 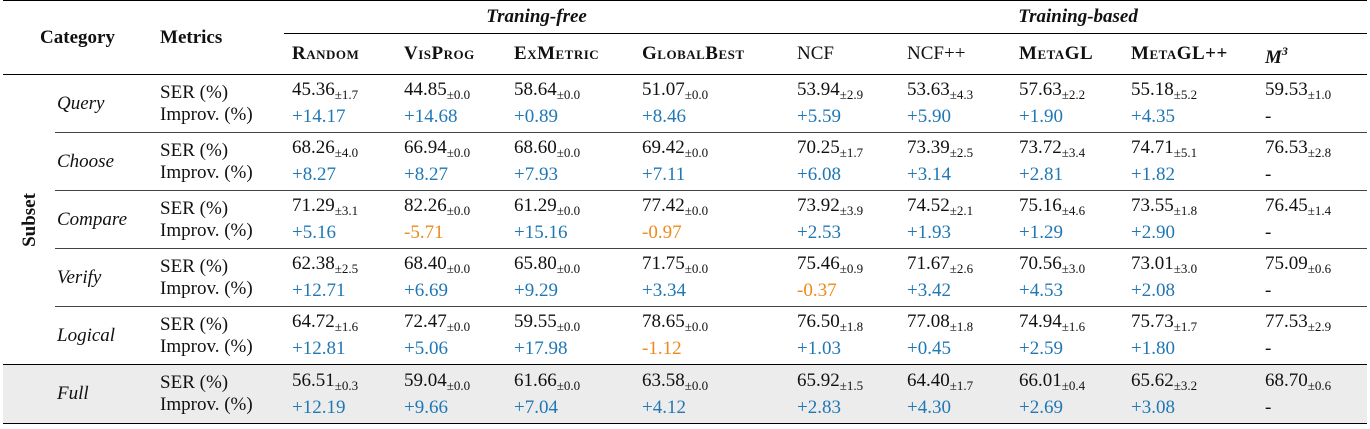 What do you see at coordinates (104, 219) in the screenshot?
I see `task-name: Compare` at bounding box center [104, 219].